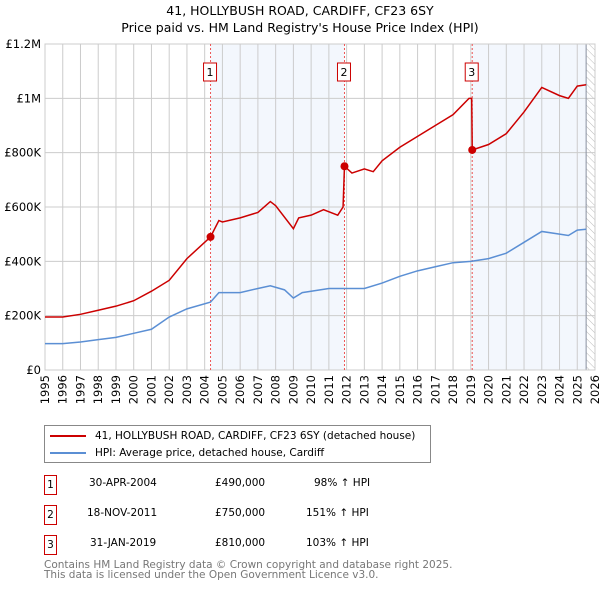 This screenshot has width=600, height=590. What do you see at coordinates (123, 483) in the screenshot?
I see `sale-date: 30-APR-2004` at bounding box center [123, 483].